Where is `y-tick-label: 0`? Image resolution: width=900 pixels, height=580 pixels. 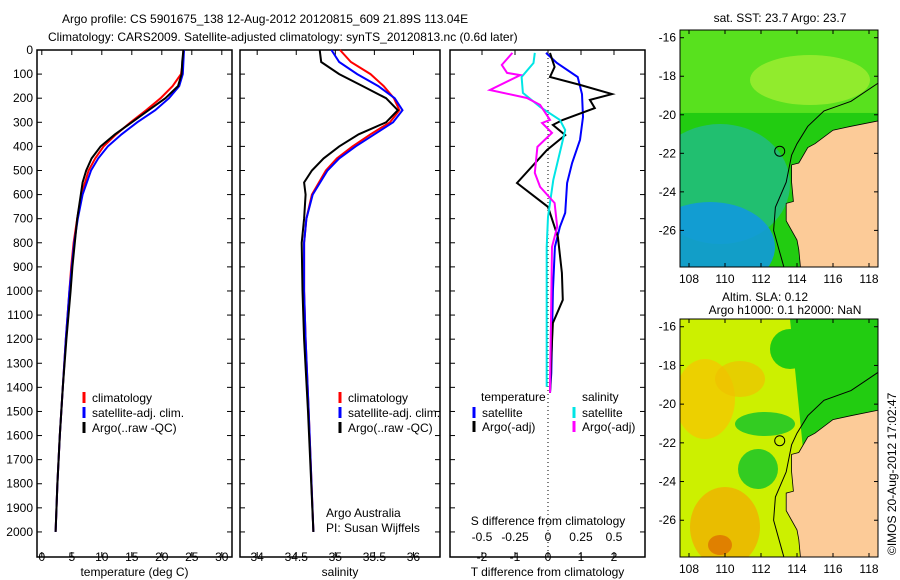 y-tick-label: 0 is located at coordinates (29, 50).